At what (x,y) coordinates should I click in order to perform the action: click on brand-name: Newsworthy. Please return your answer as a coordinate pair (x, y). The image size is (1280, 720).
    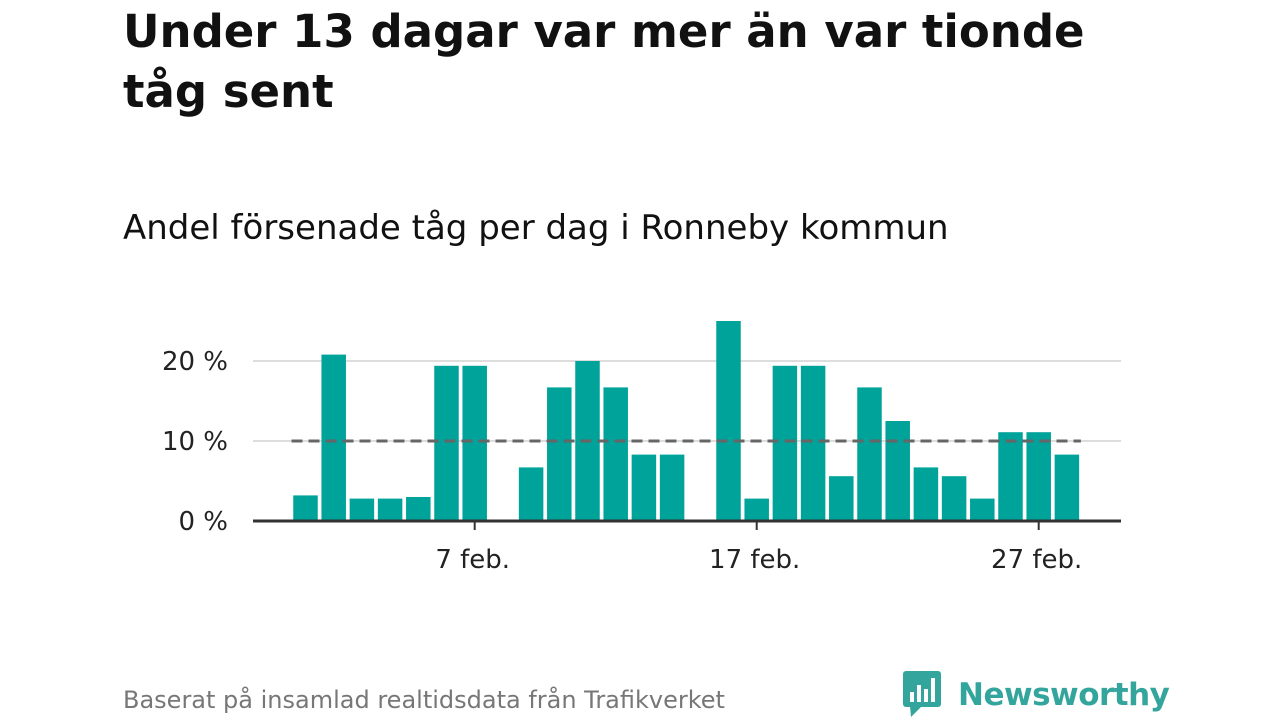
    Looking at the image, I should click on (1064, 695).